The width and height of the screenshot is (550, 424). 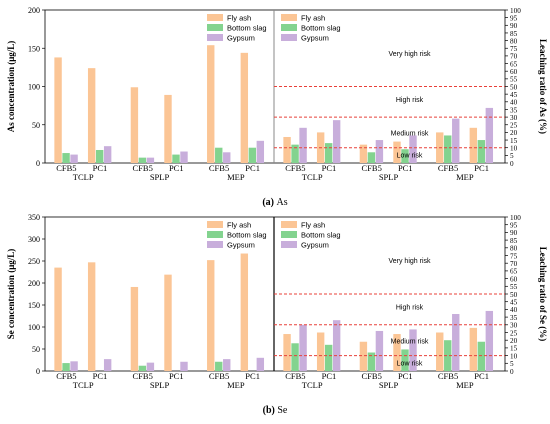 What do you see at coordinates (514, 256) in the screenshot?
I see `y-tick-label-right: 75` at bounding box center [514, 256].